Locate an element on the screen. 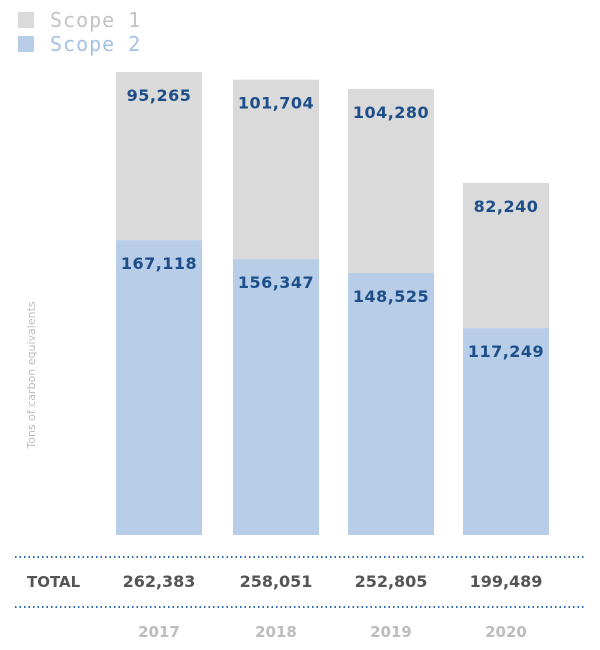 This screenshot has height=650, width=600. legend: Scope 1 Scope 2 is located at coordinates (79, 32).